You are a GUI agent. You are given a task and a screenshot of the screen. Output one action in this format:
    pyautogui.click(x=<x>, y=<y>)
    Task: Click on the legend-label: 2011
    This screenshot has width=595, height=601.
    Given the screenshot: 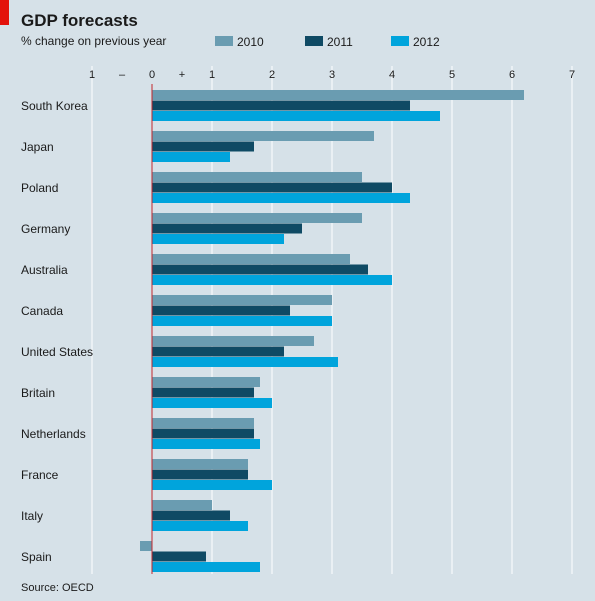 What is the action you would take?
    pyautogui.click(x=340, y=42)
    